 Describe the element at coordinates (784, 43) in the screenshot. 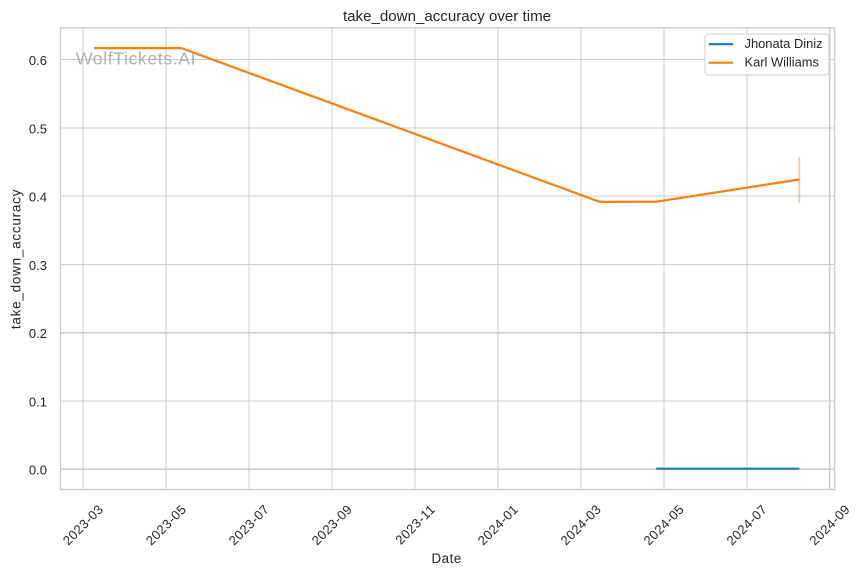

I see `svg-text: Jhonata Diniz` at that location.